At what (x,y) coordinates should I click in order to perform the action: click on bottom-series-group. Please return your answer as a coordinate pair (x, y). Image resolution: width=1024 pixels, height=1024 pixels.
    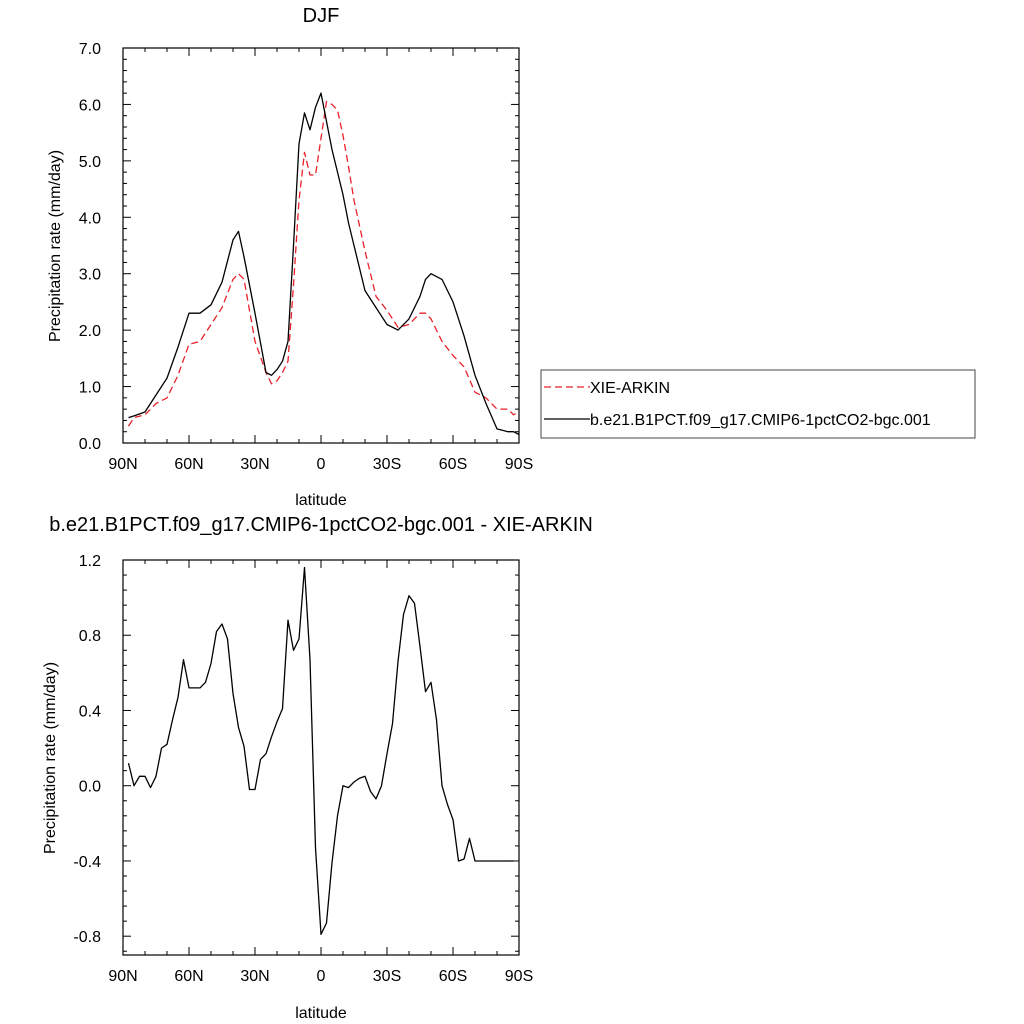
    Looking at the image, I should click on (320, 750).